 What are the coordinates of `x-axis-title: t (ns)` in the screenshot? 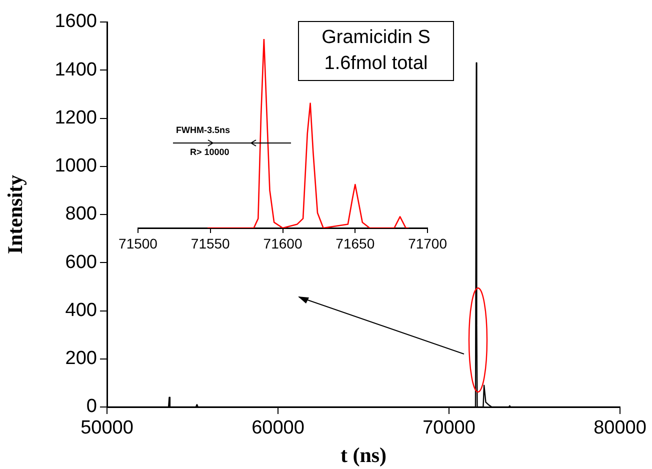 It's located at (363, 454).